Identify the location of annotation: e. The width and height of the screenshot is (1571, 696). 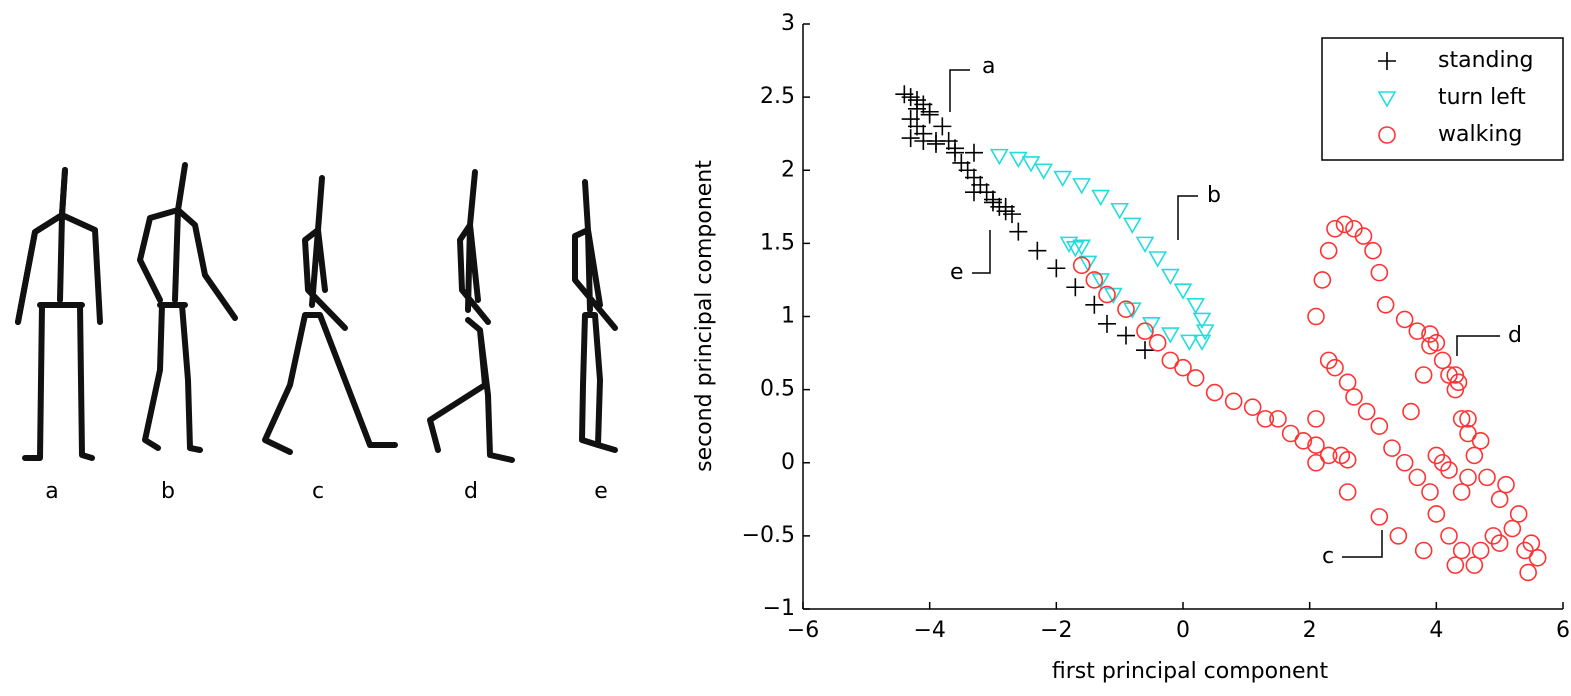
(957, 272).